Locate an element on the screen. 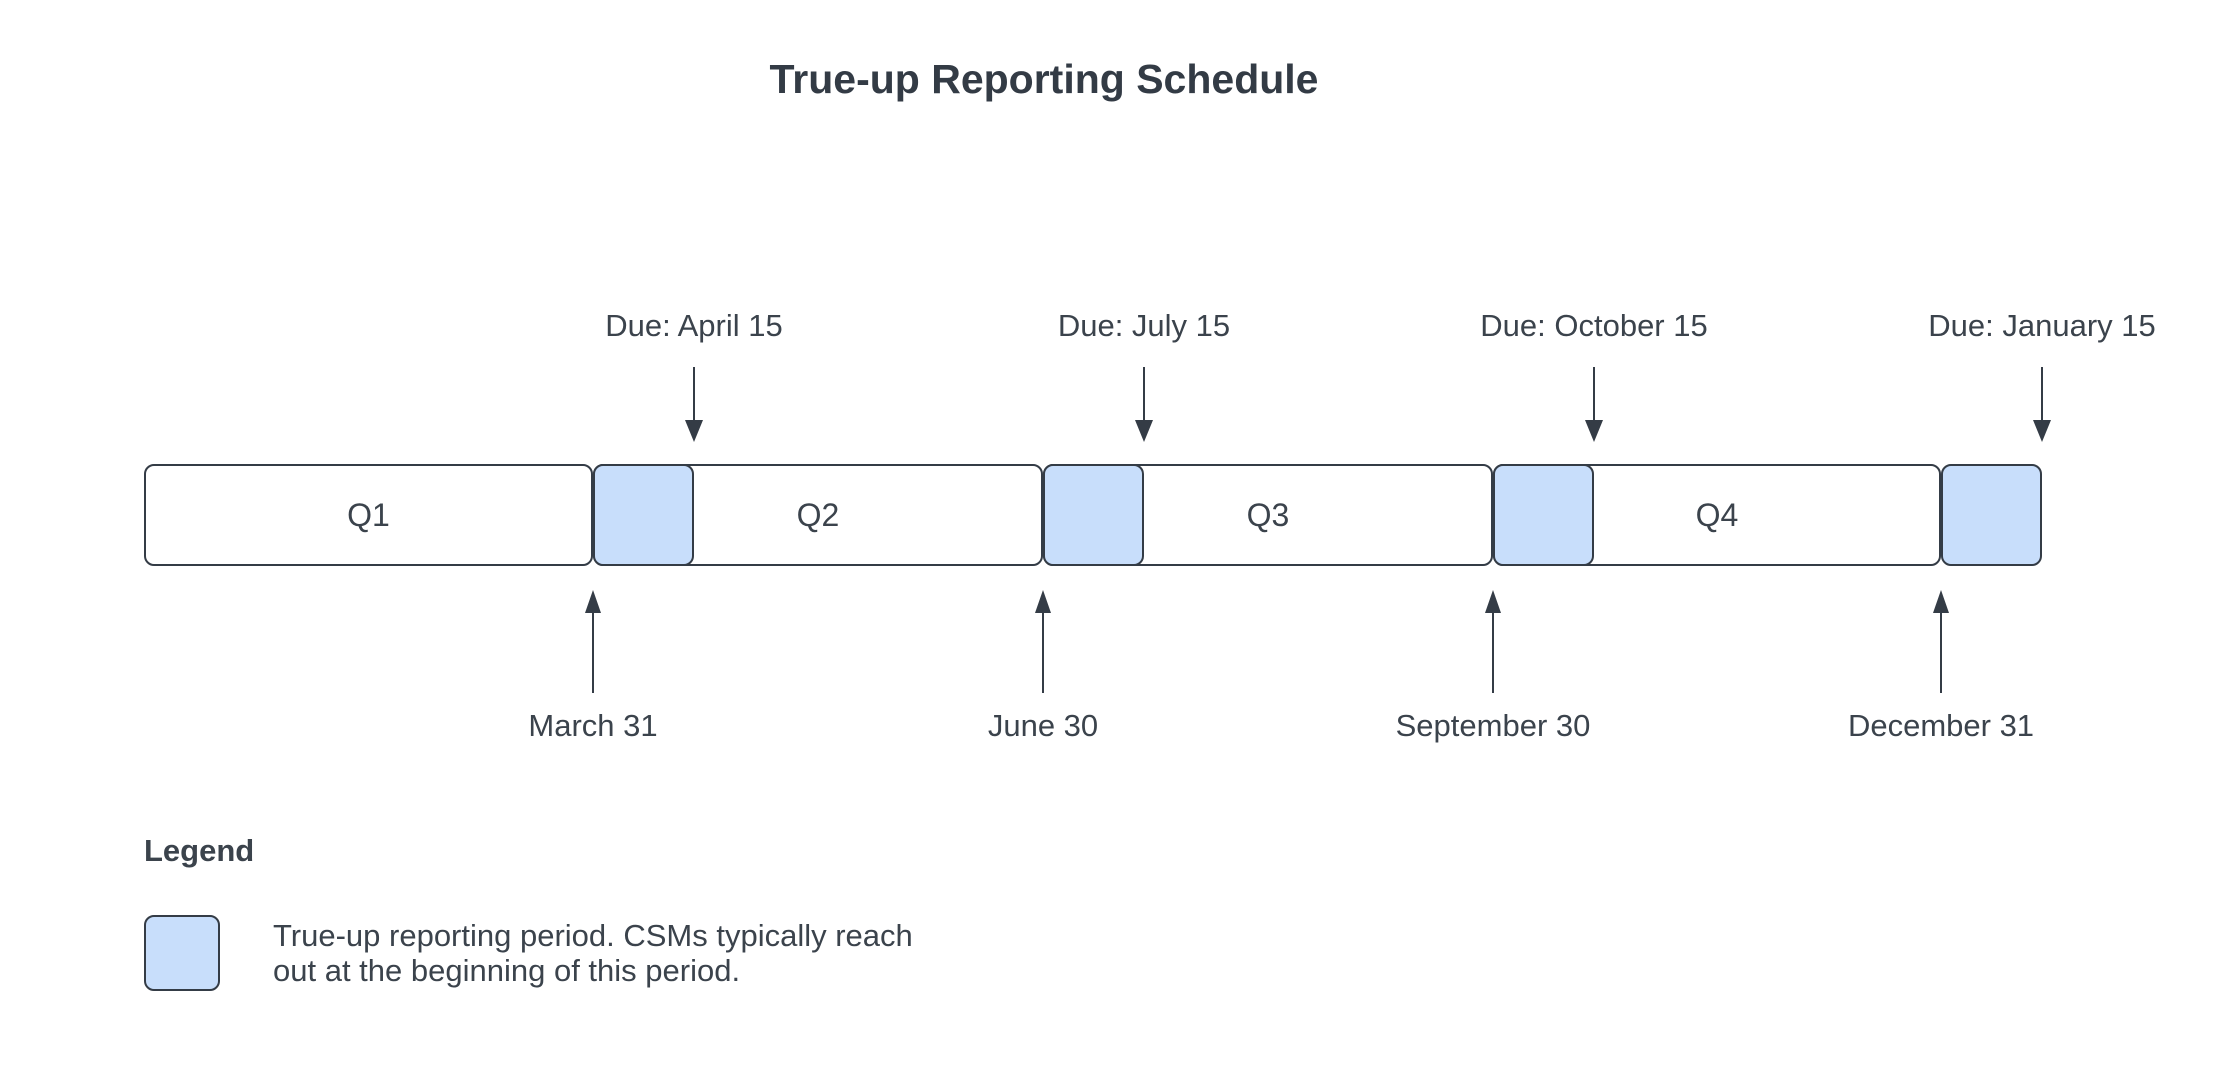 This screenshot has width=2224, height=1066. due-date-label: Due: July 15 is located at coordinates (1144, 325).